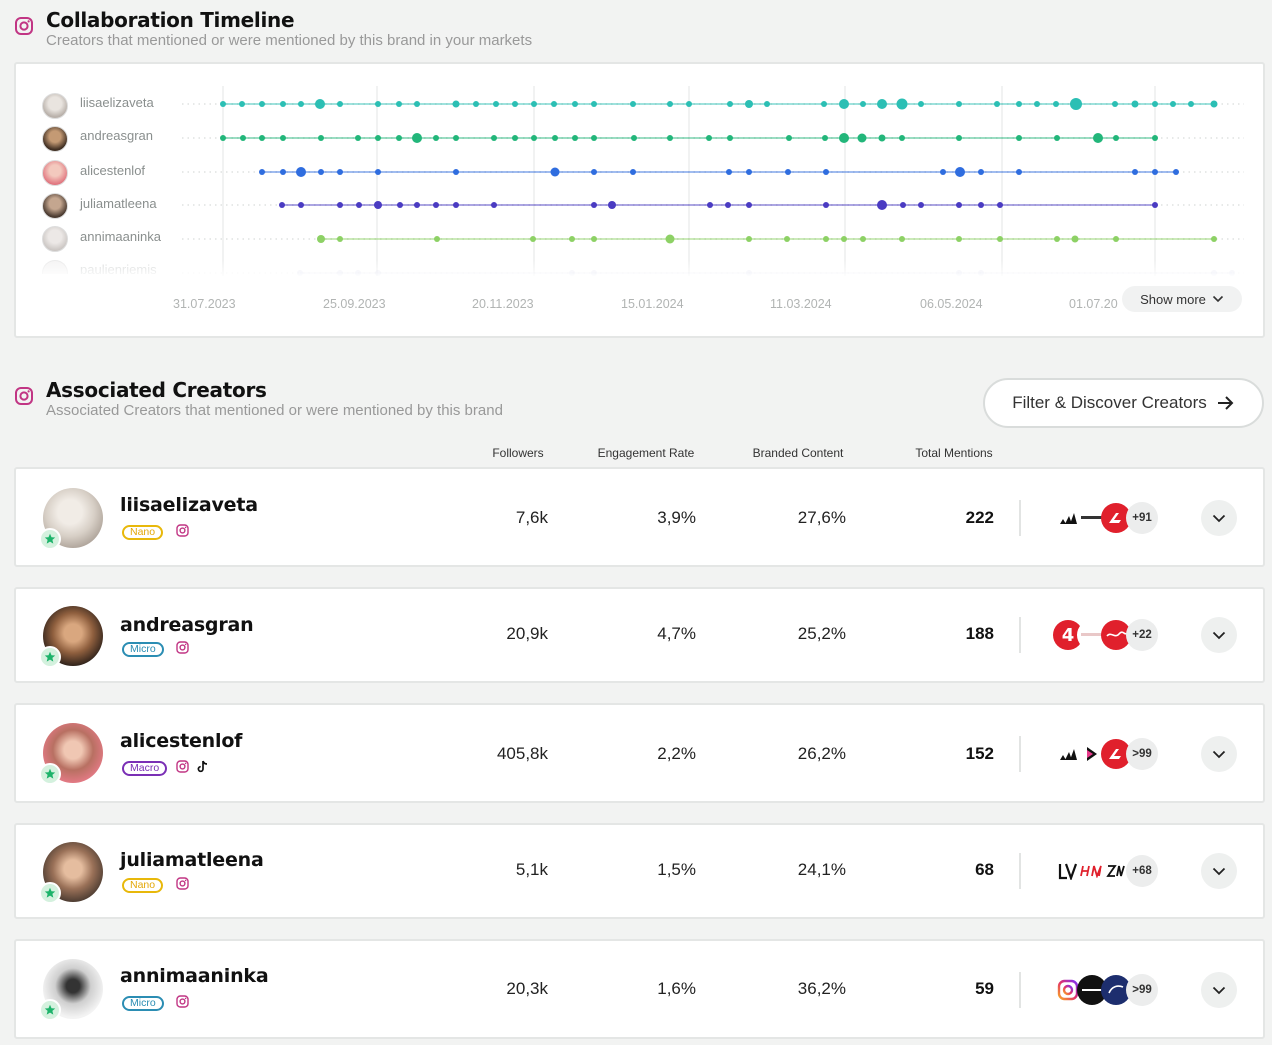 This screenshot has width=1272, height=1045. What do you see at coordinates (1142, 518) in the screenshot?
I see `more-brands-count: +91` at bounding box center [1142, 518].